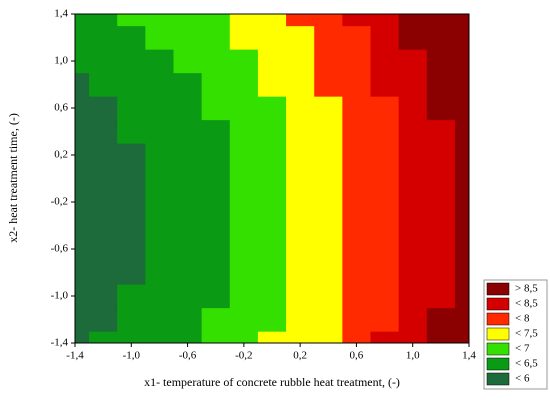 The image size is (550, 402). Describe the element at coordinates (75, 356) in the screenshot. I see `x-tick-label: -1,4` at that location.